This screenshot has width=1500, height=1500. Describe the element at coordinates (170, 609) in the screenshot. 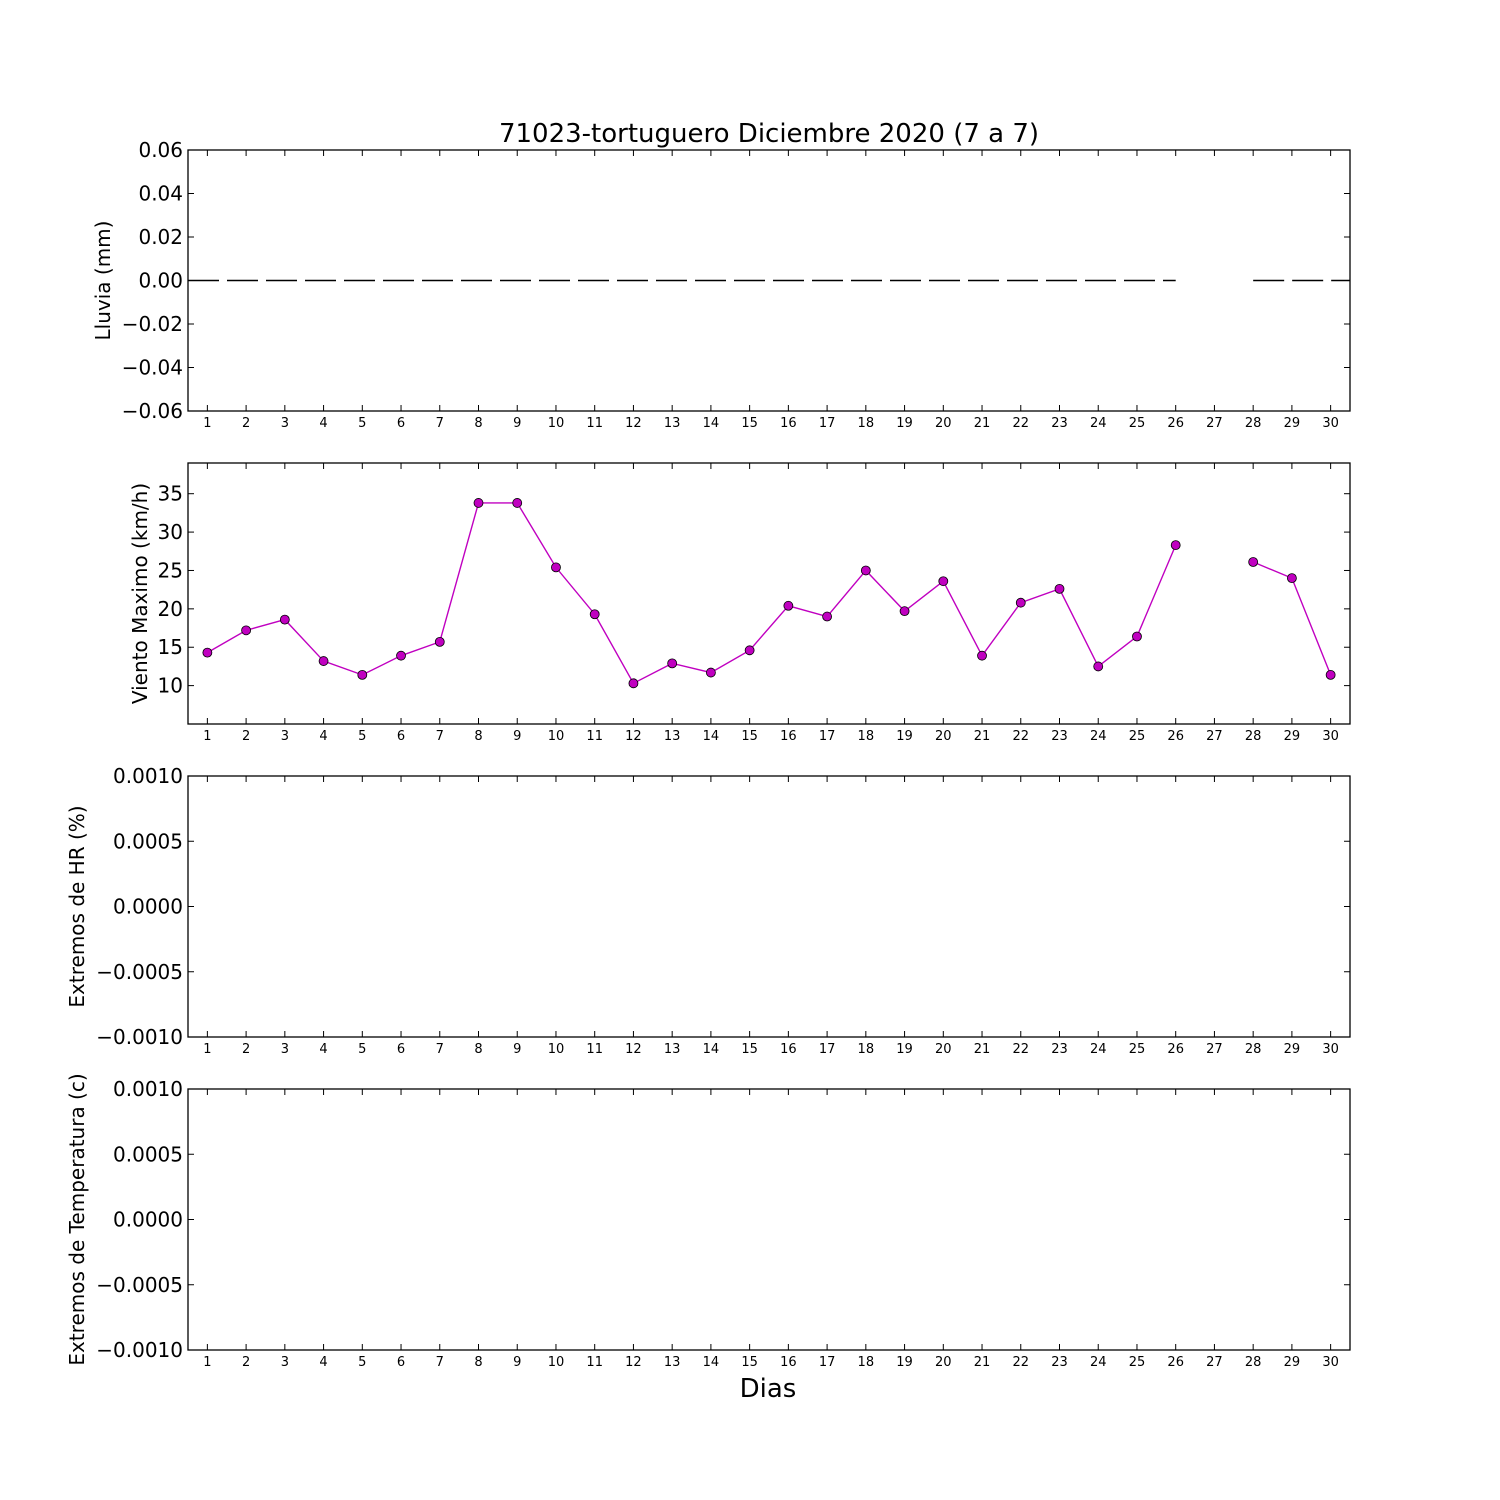

I see `y-tick-label: 20` at that location.